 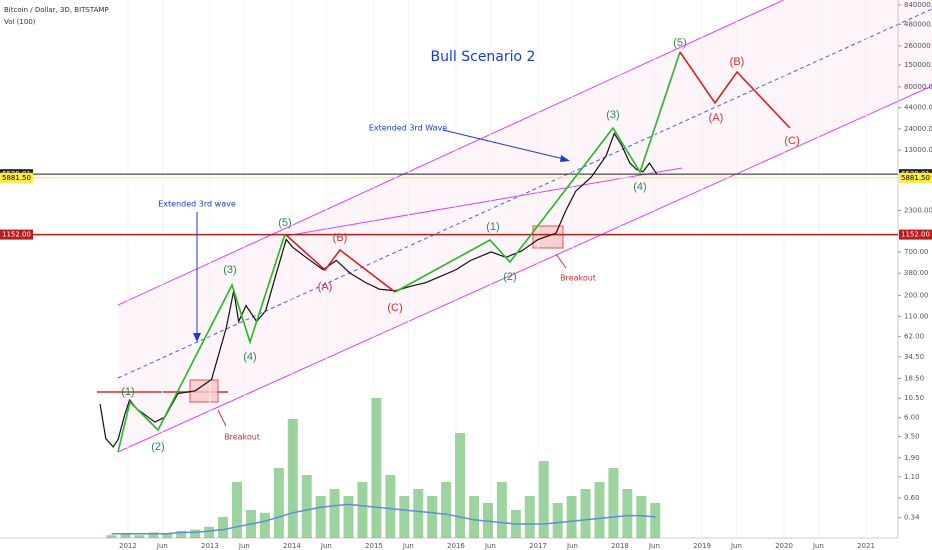 What do you see at coordinates (916, 273) in the screenshot?
I see `y-tick-label: 380.00` at bounding box center [916, 273].